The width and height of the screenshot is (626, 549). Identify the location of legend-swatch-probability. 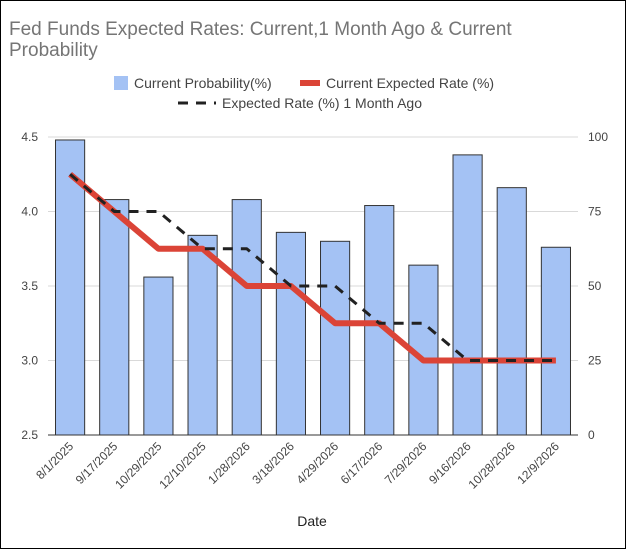
(121, 83).